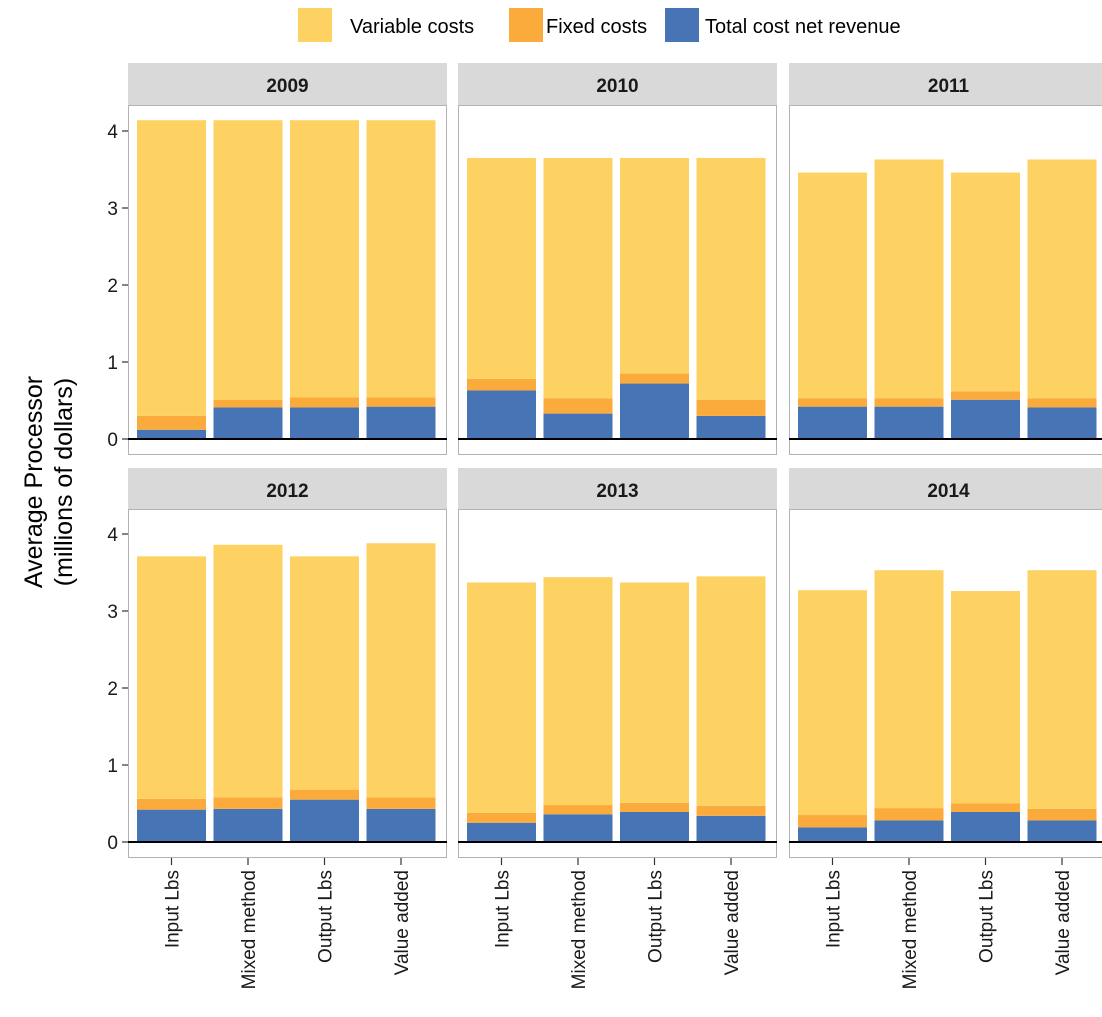 The width and height of the screenshot is (1102, 1017). I want to click on panel-strip-title: 2010, so click(617, 86).